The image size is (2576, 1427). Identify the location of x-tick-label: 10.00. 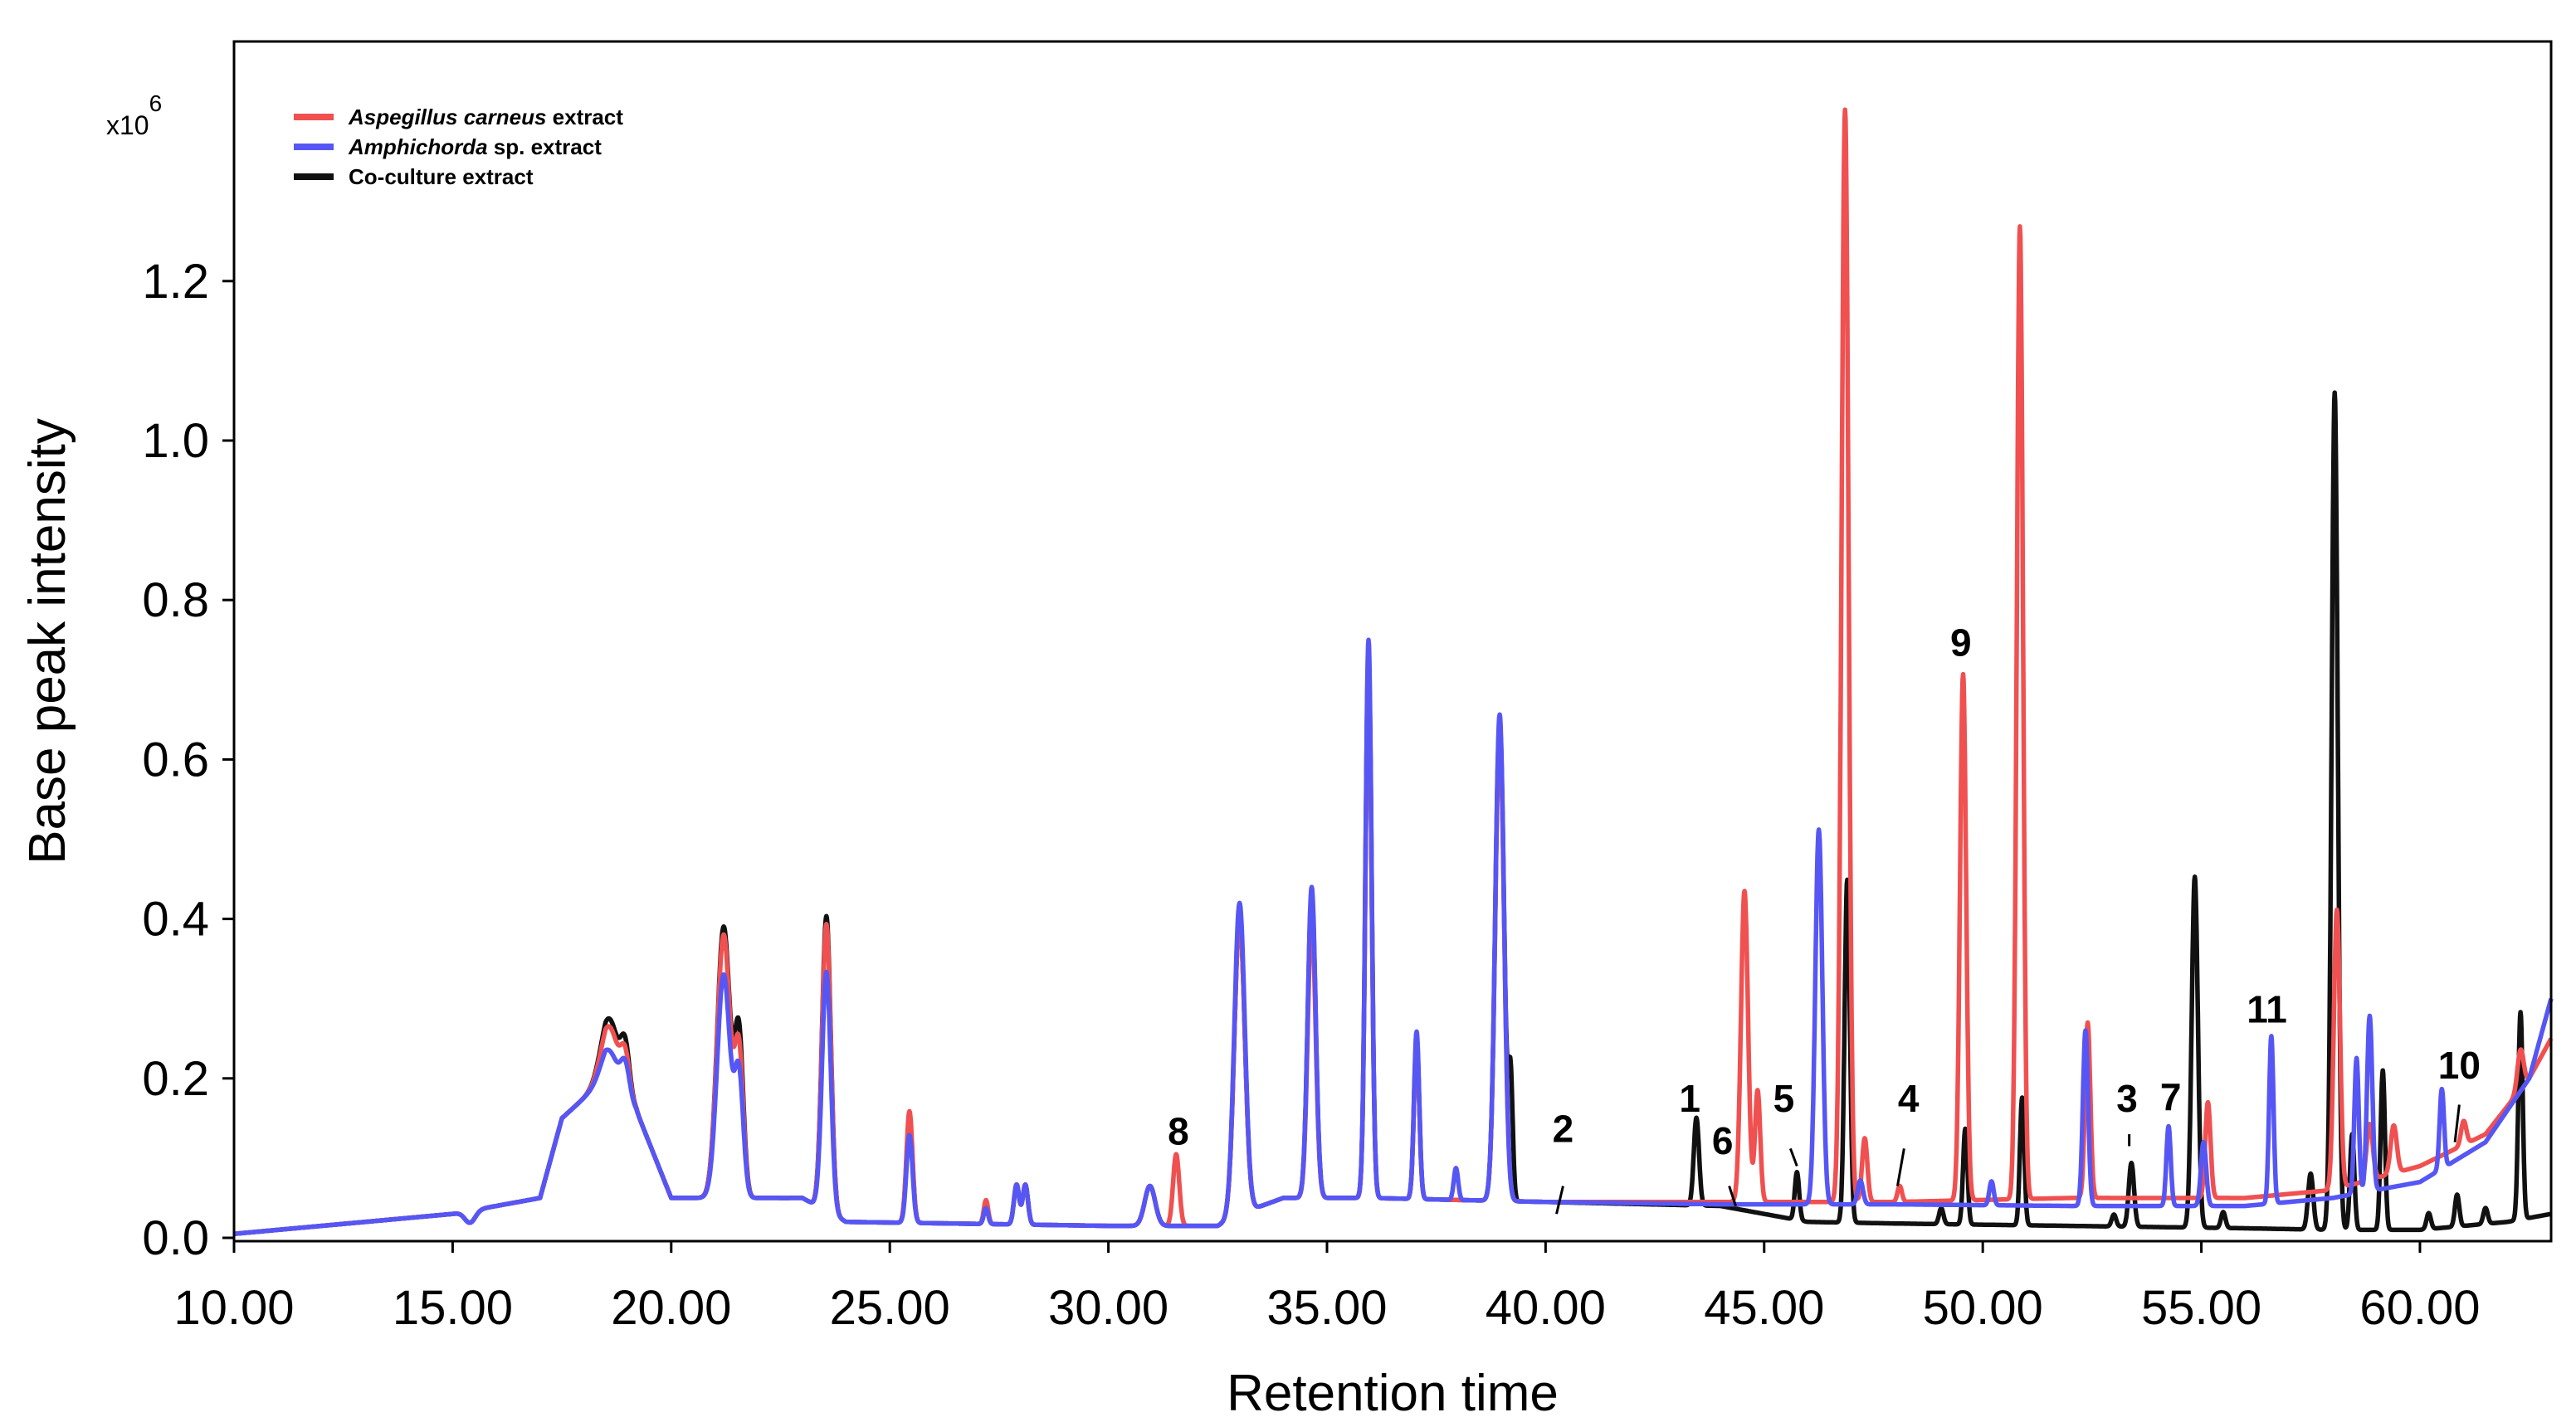
(234, 1308).